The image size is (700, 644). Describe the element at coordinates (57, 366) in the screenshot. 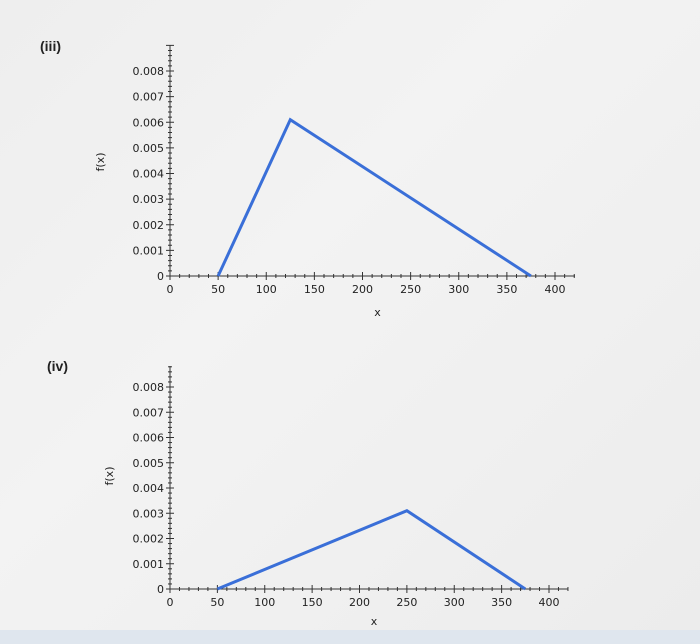

I see `panel-label-iv: (iv)` at that location.